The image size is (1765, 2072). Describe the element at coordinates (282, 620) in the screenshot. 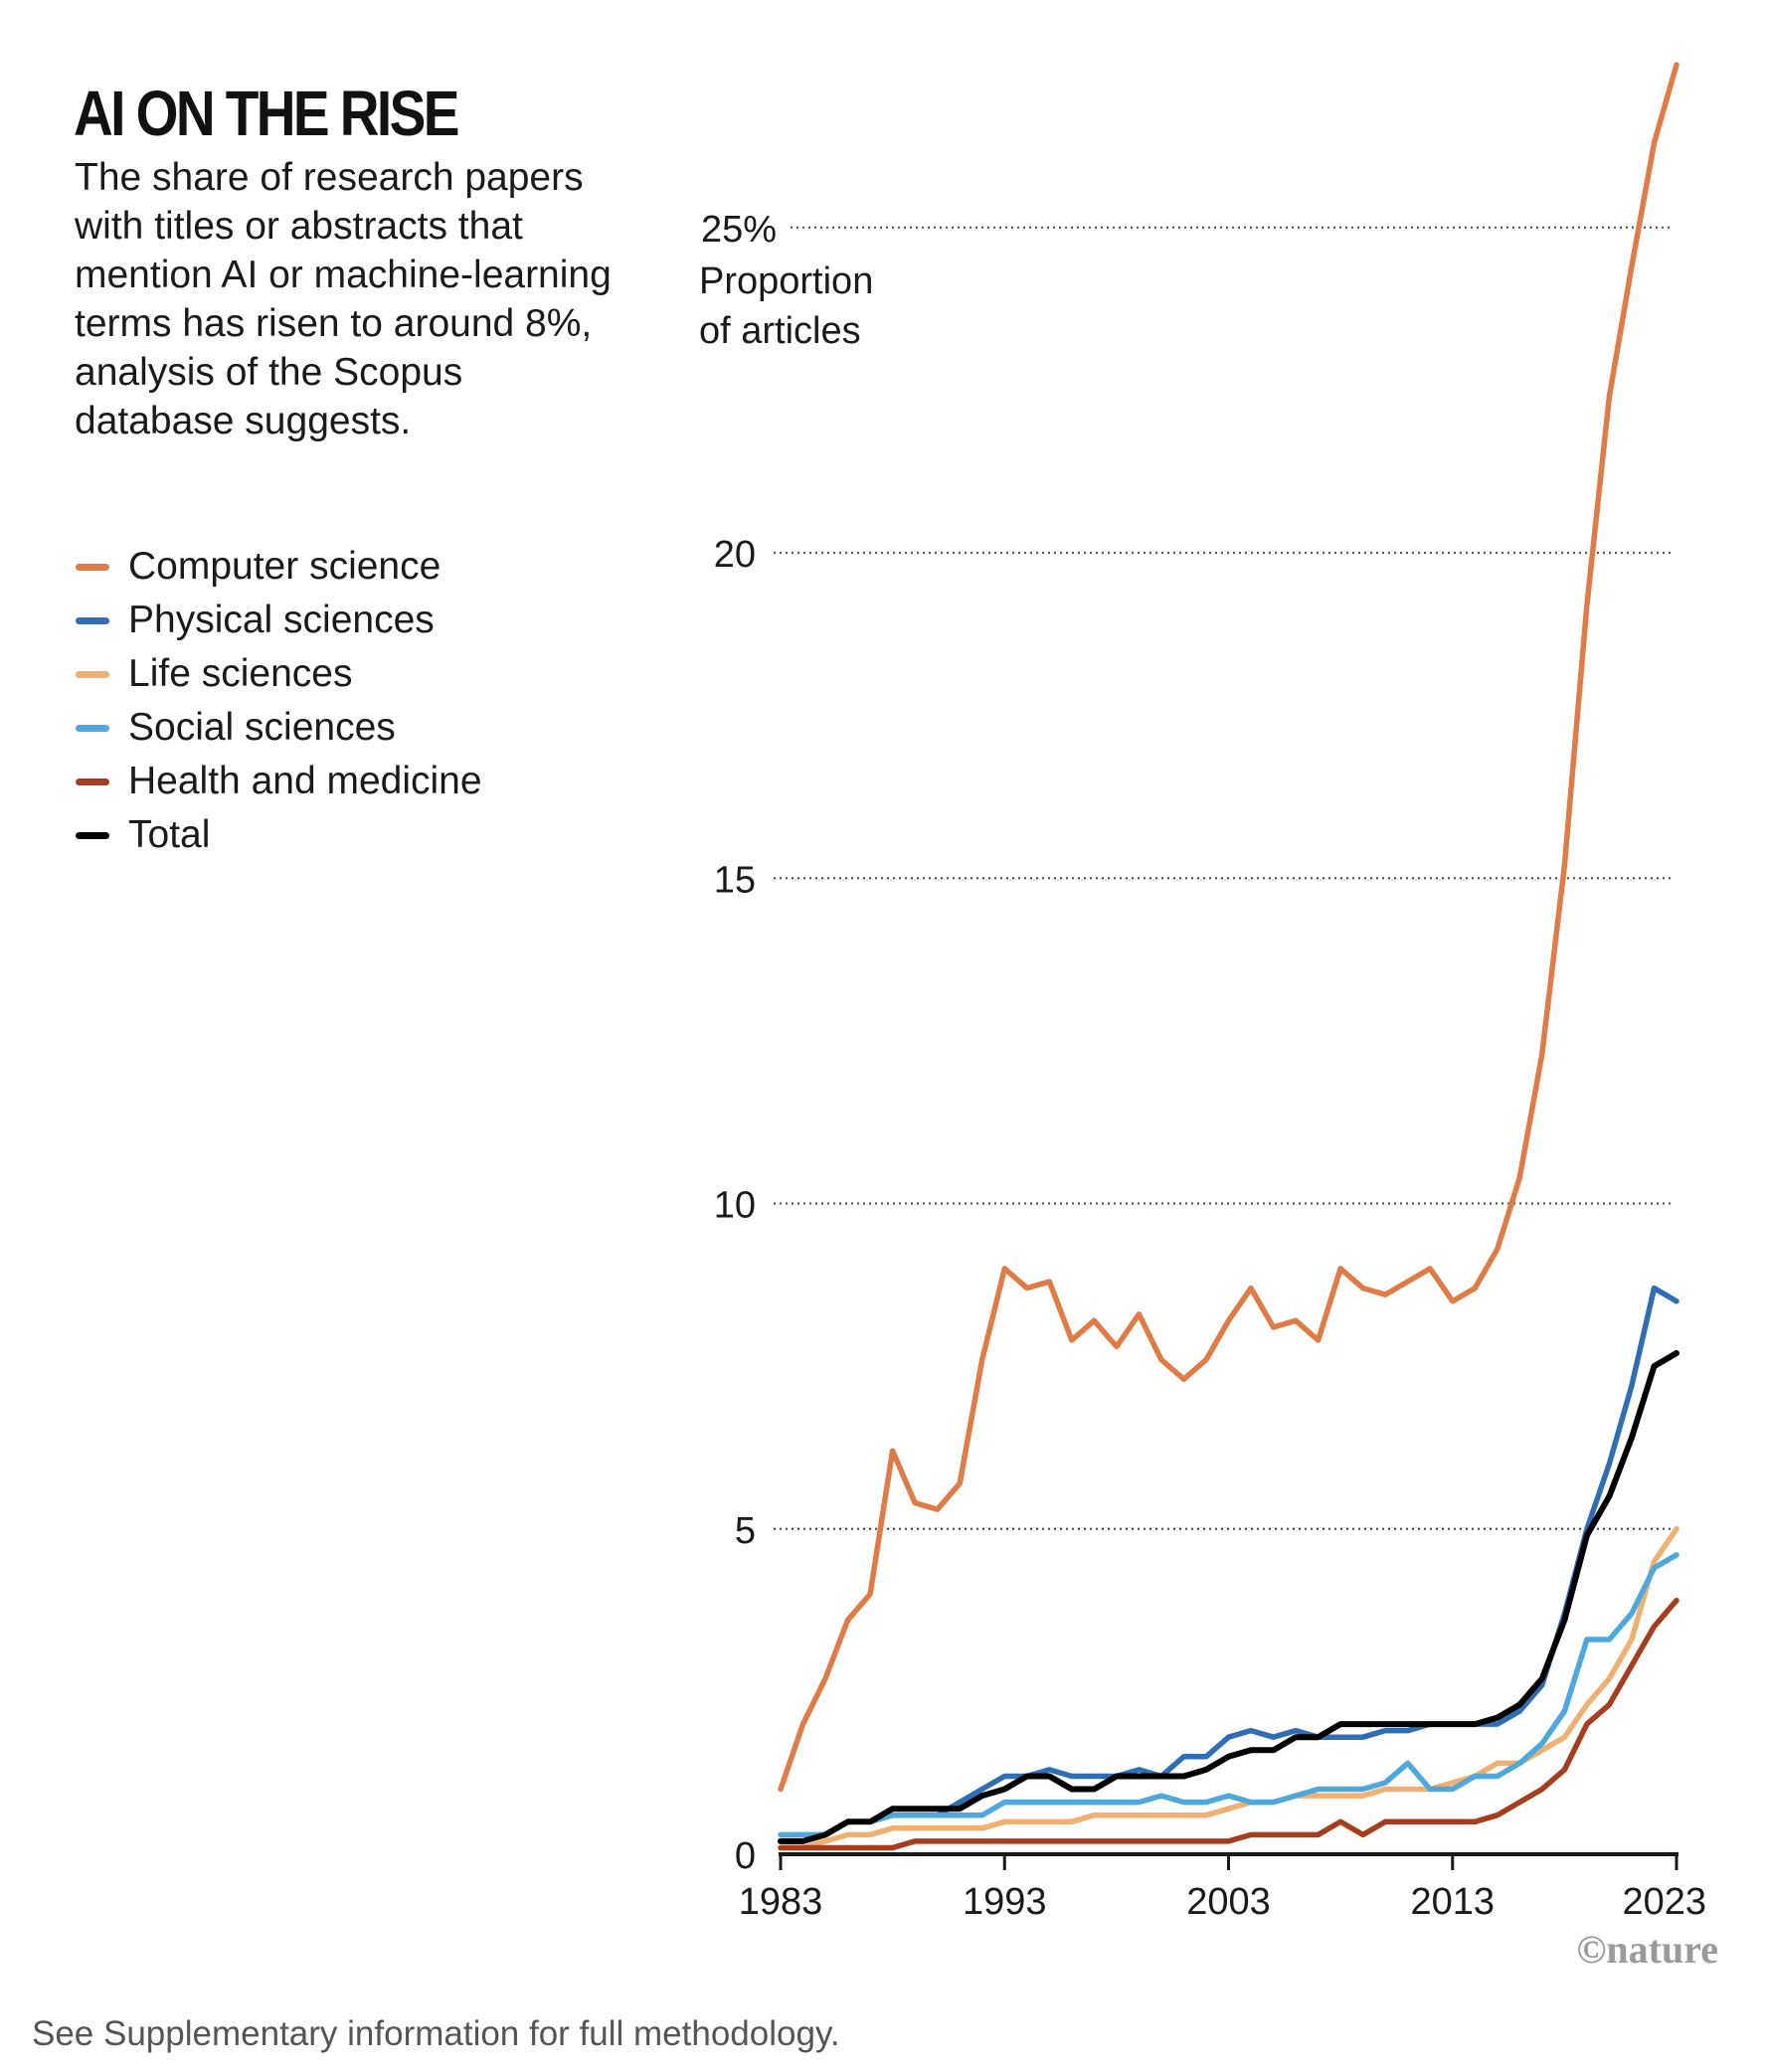

I see `legend-label: Physical sciences` at that location.